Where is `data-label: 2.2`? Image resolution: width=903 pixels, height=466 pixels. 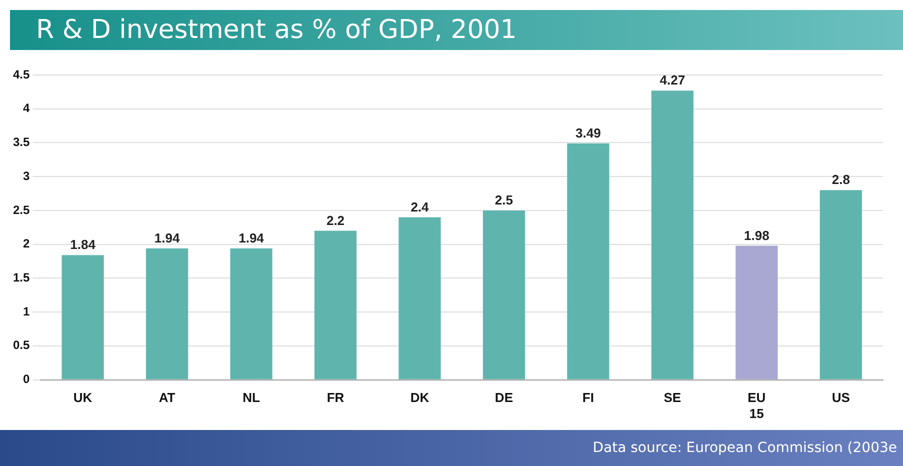 data-label: 2.2 is located at coordinates (335, 220).